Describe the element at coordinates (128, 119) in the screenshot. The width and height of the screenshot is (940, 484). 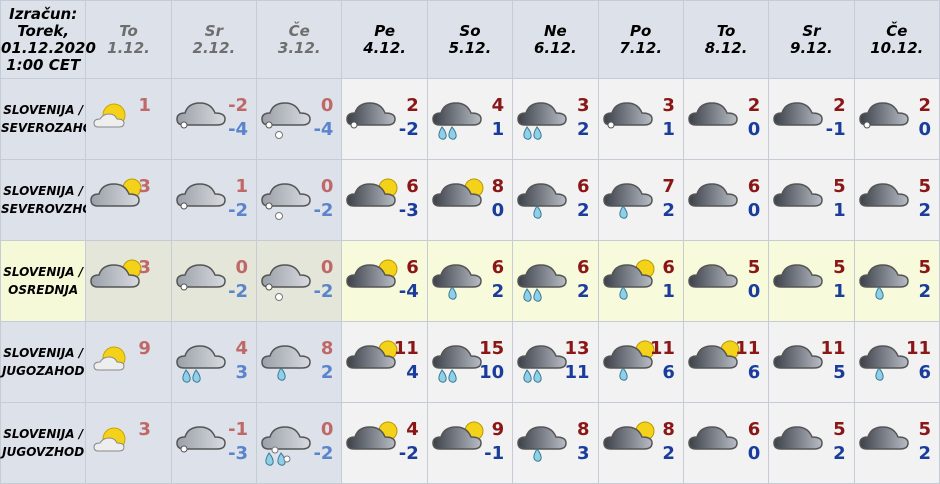
I see `forecast-cell: 1` at that location.